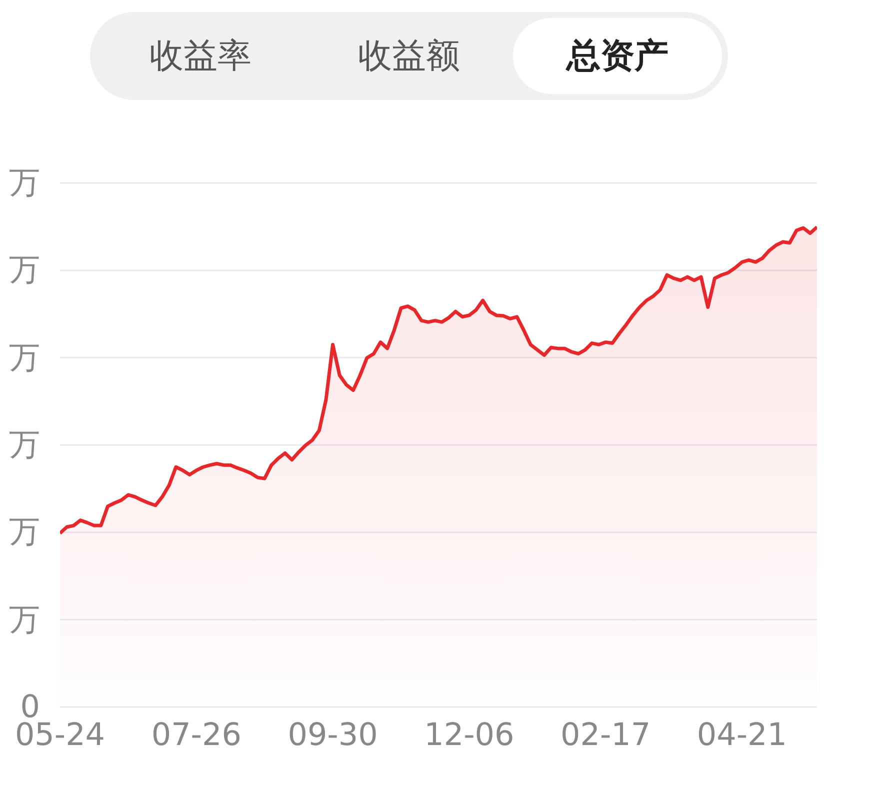 Image resolution: width=882 pixels, height=807 pixels. What do you see at coordinates (605, 735) in the screenshot?
I see `x-tick-label: 02-17` at bounding box center [605, 735].